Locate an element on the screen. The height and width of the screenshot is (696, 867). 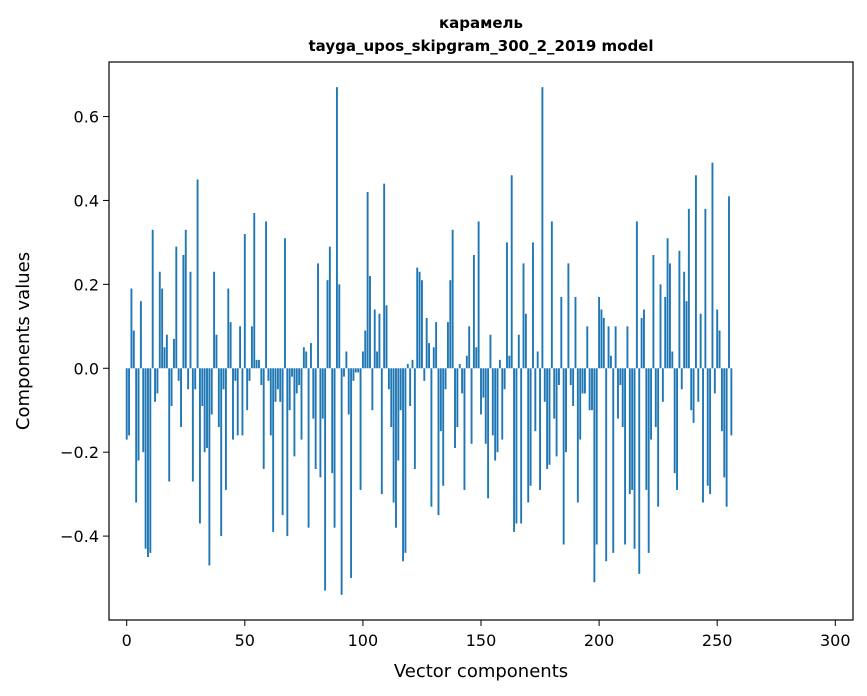
y-tick-label: 0.2 is located at coordinates (86, 284).